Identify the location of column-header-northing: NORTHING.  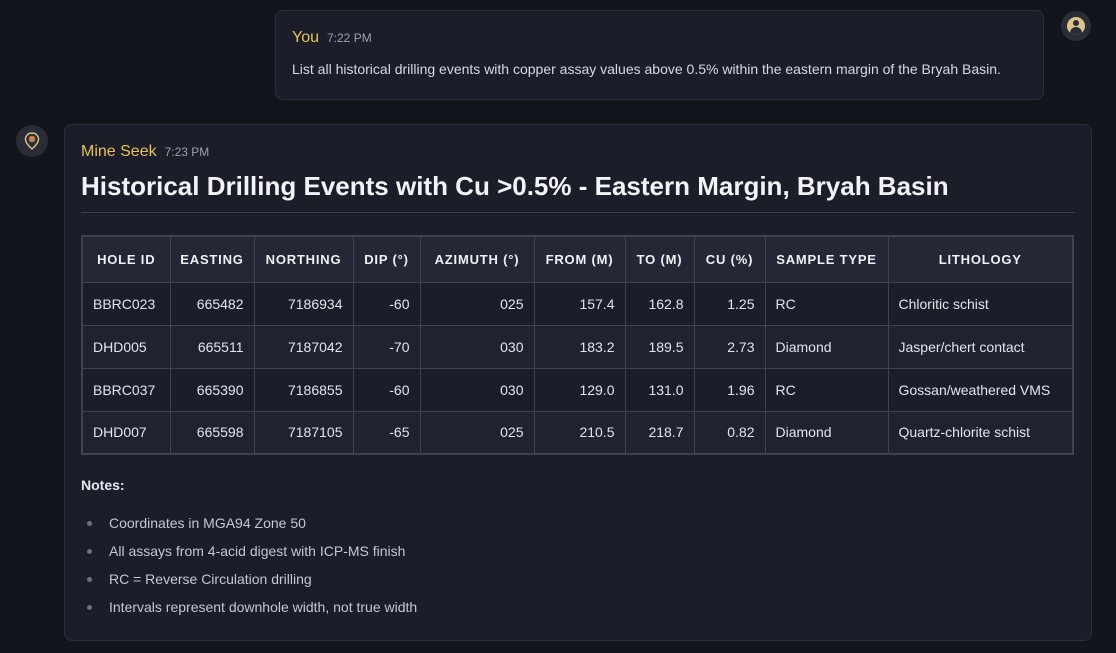
(303, 259).